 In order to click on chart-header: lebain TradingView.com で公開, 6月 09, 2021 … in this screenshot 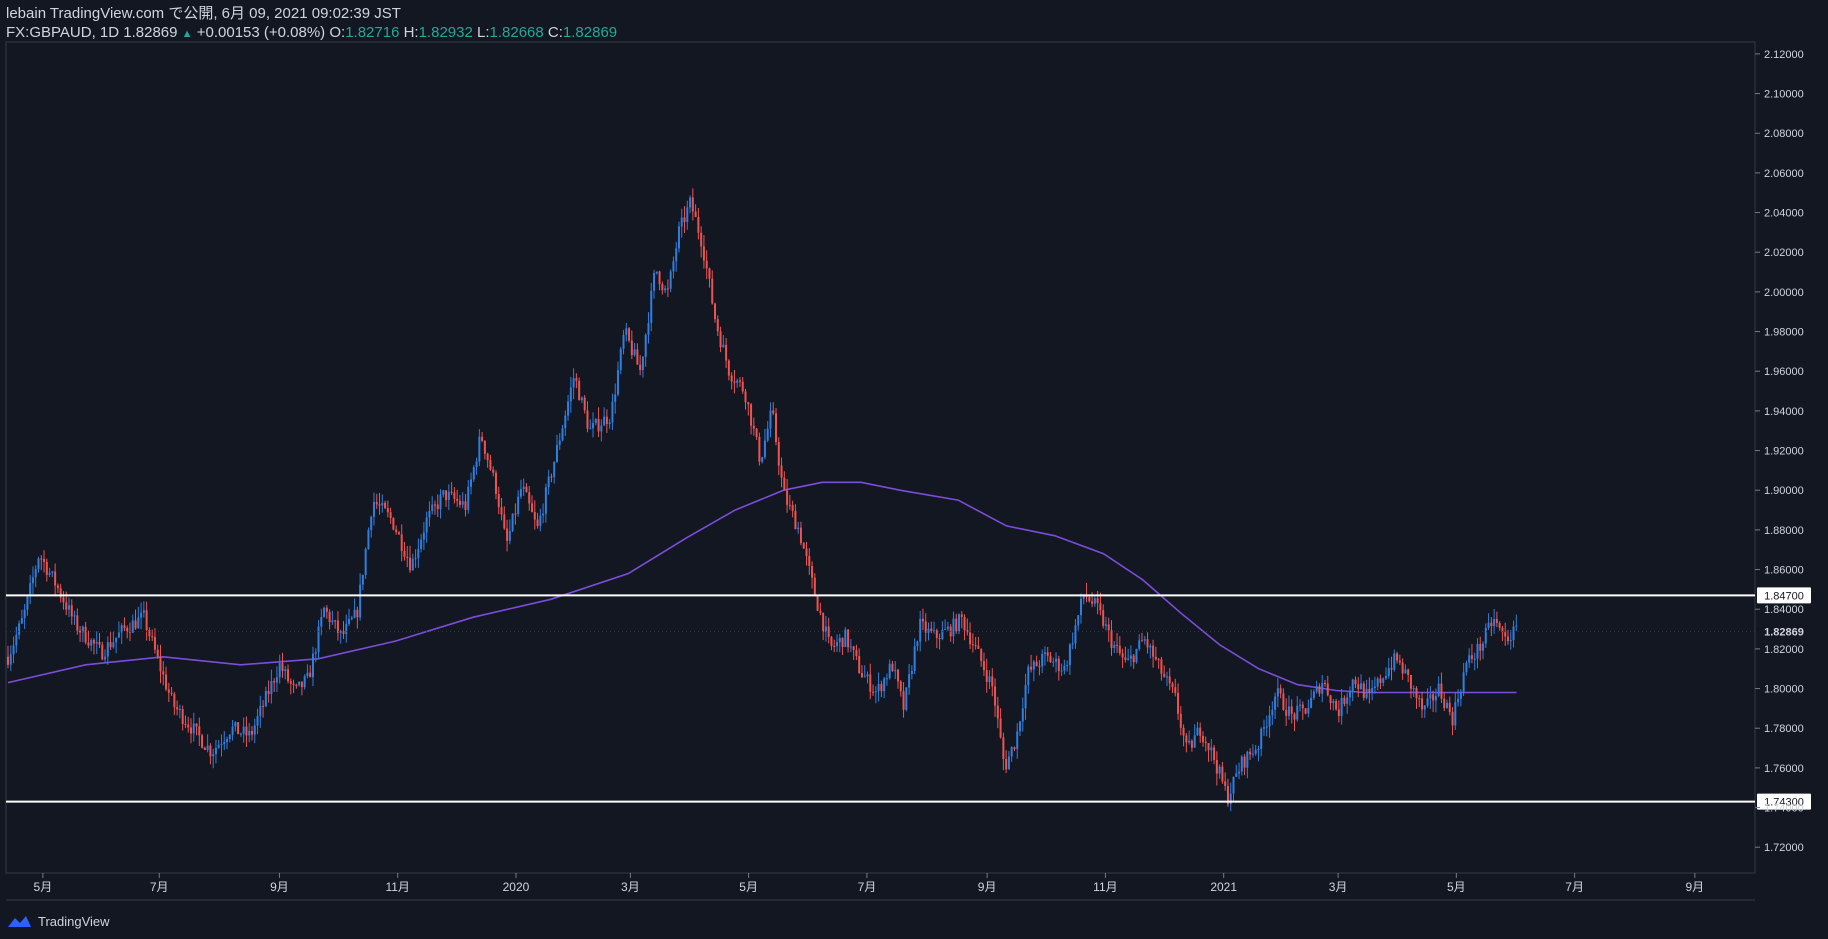, I will do `click(806, 24)`.